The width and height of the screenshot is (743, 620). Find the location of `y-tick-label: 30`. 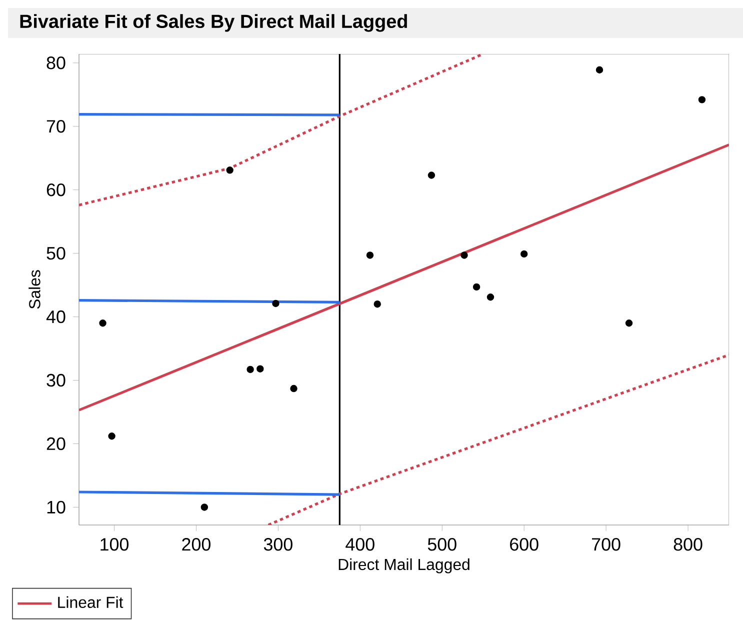

y-tick-label: 30 is located at coordinates (56, 380).